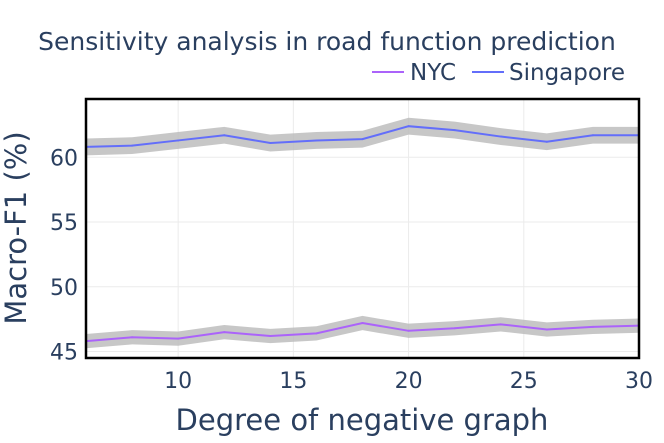 The image size is (664, 443). I want to click on y-axis-title: Macro-F1 (%), so click(16, 227).